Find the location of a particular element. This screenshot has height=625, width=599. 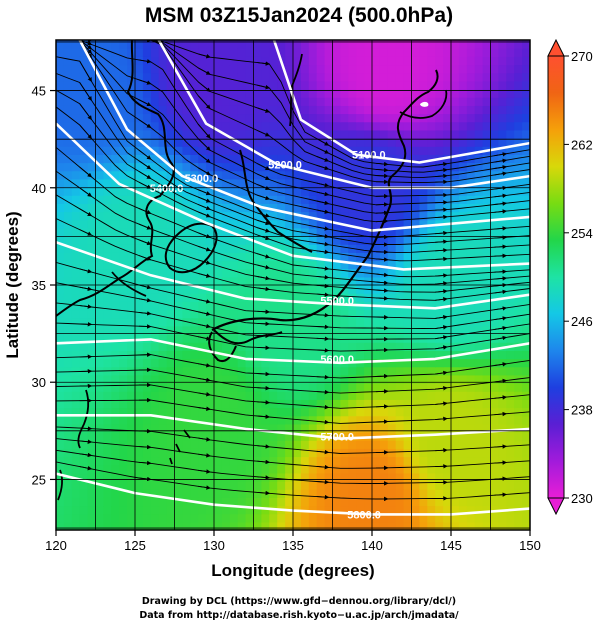

contour-label: 5500.0 is located at coordinates (337, 302).